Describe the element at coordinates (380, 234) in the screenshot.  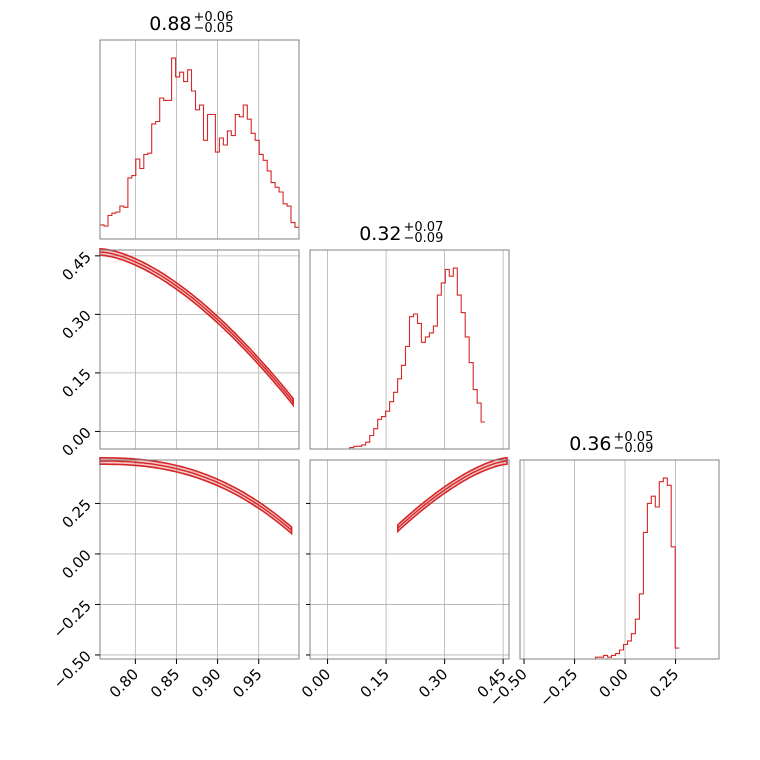
I see `panel-title: 0.32` at that location.